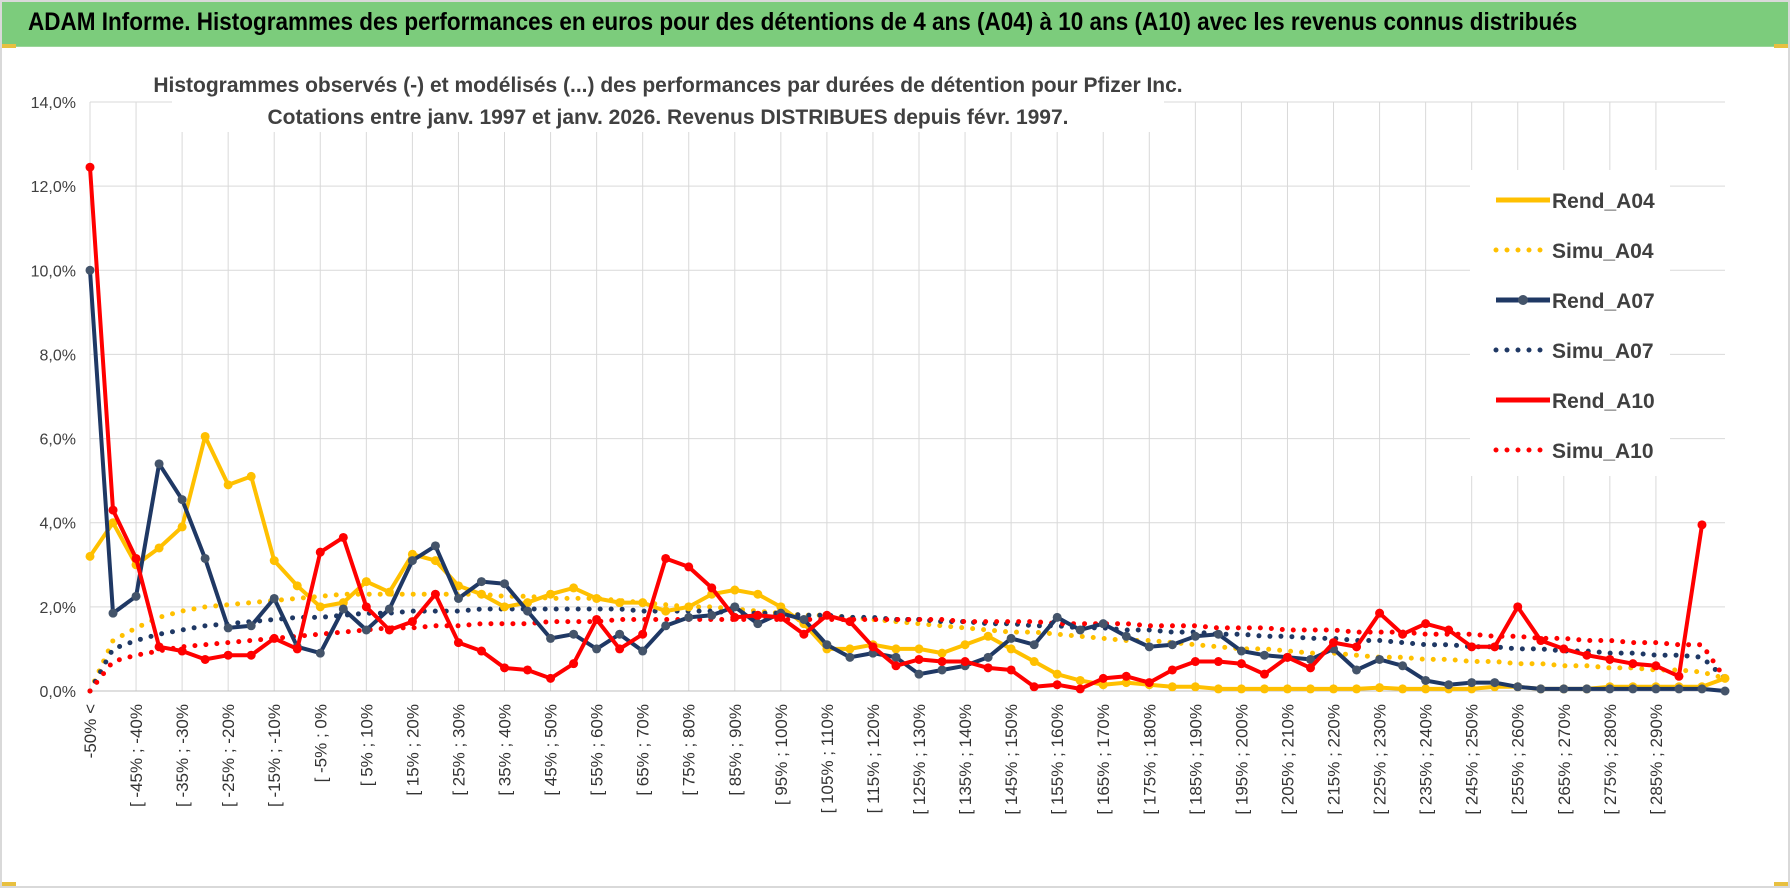  What do you see at coordinates (58, 608) in the screenshot?
I see `y-tick-label: 2,0%` at bounding box center [58, 608].